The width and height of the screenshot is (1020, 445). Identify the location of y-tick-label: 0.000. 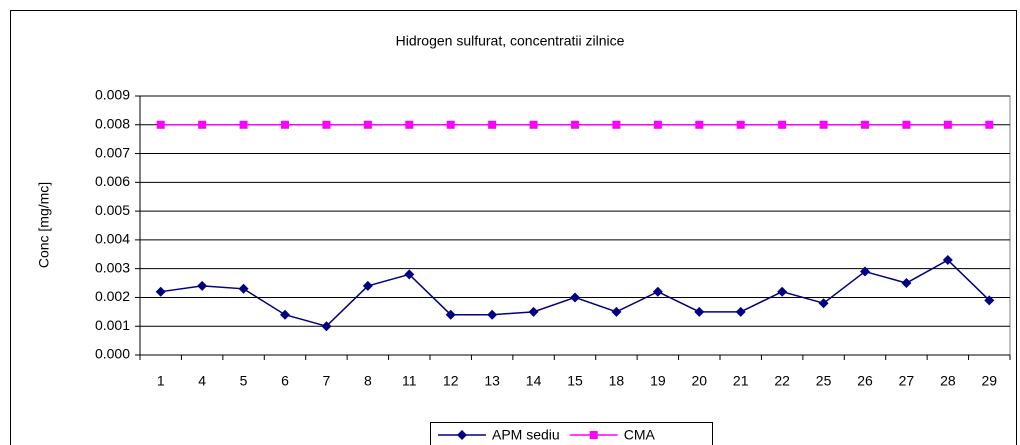
(112, 354).